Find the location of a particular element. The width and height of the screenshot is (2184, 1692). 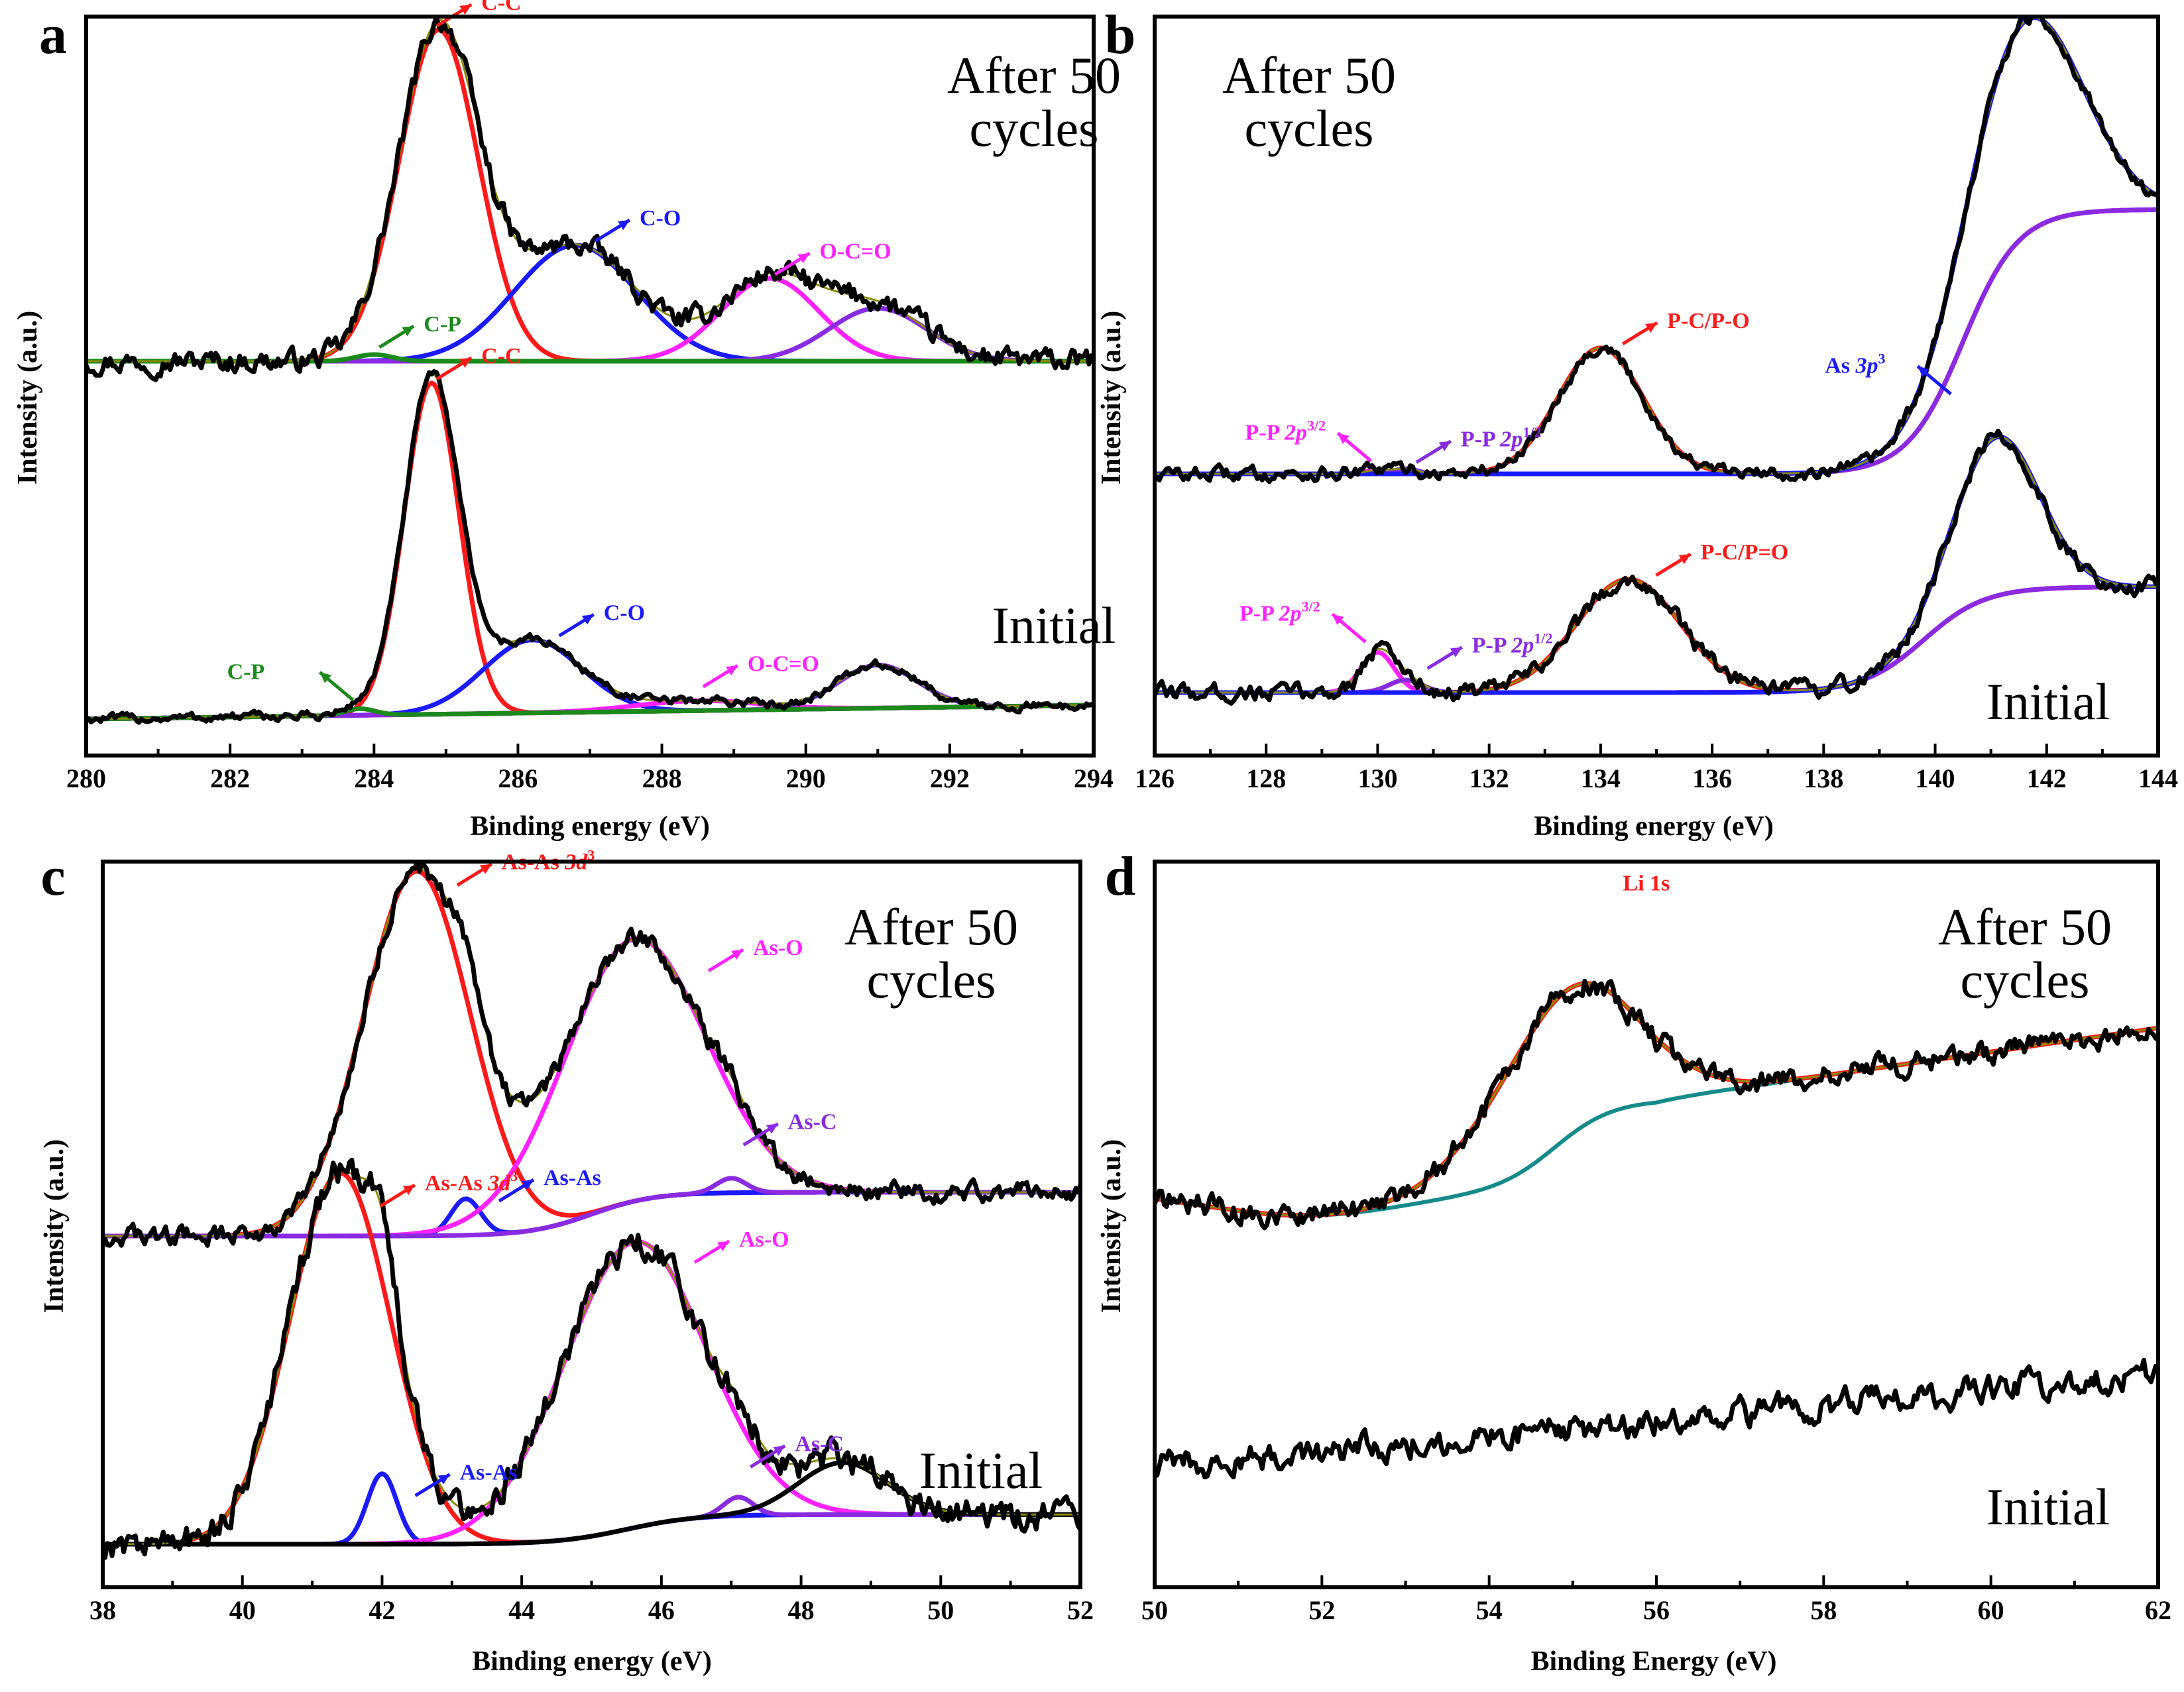

x-tick-label: 134 is located at coordinates (1601, 778).